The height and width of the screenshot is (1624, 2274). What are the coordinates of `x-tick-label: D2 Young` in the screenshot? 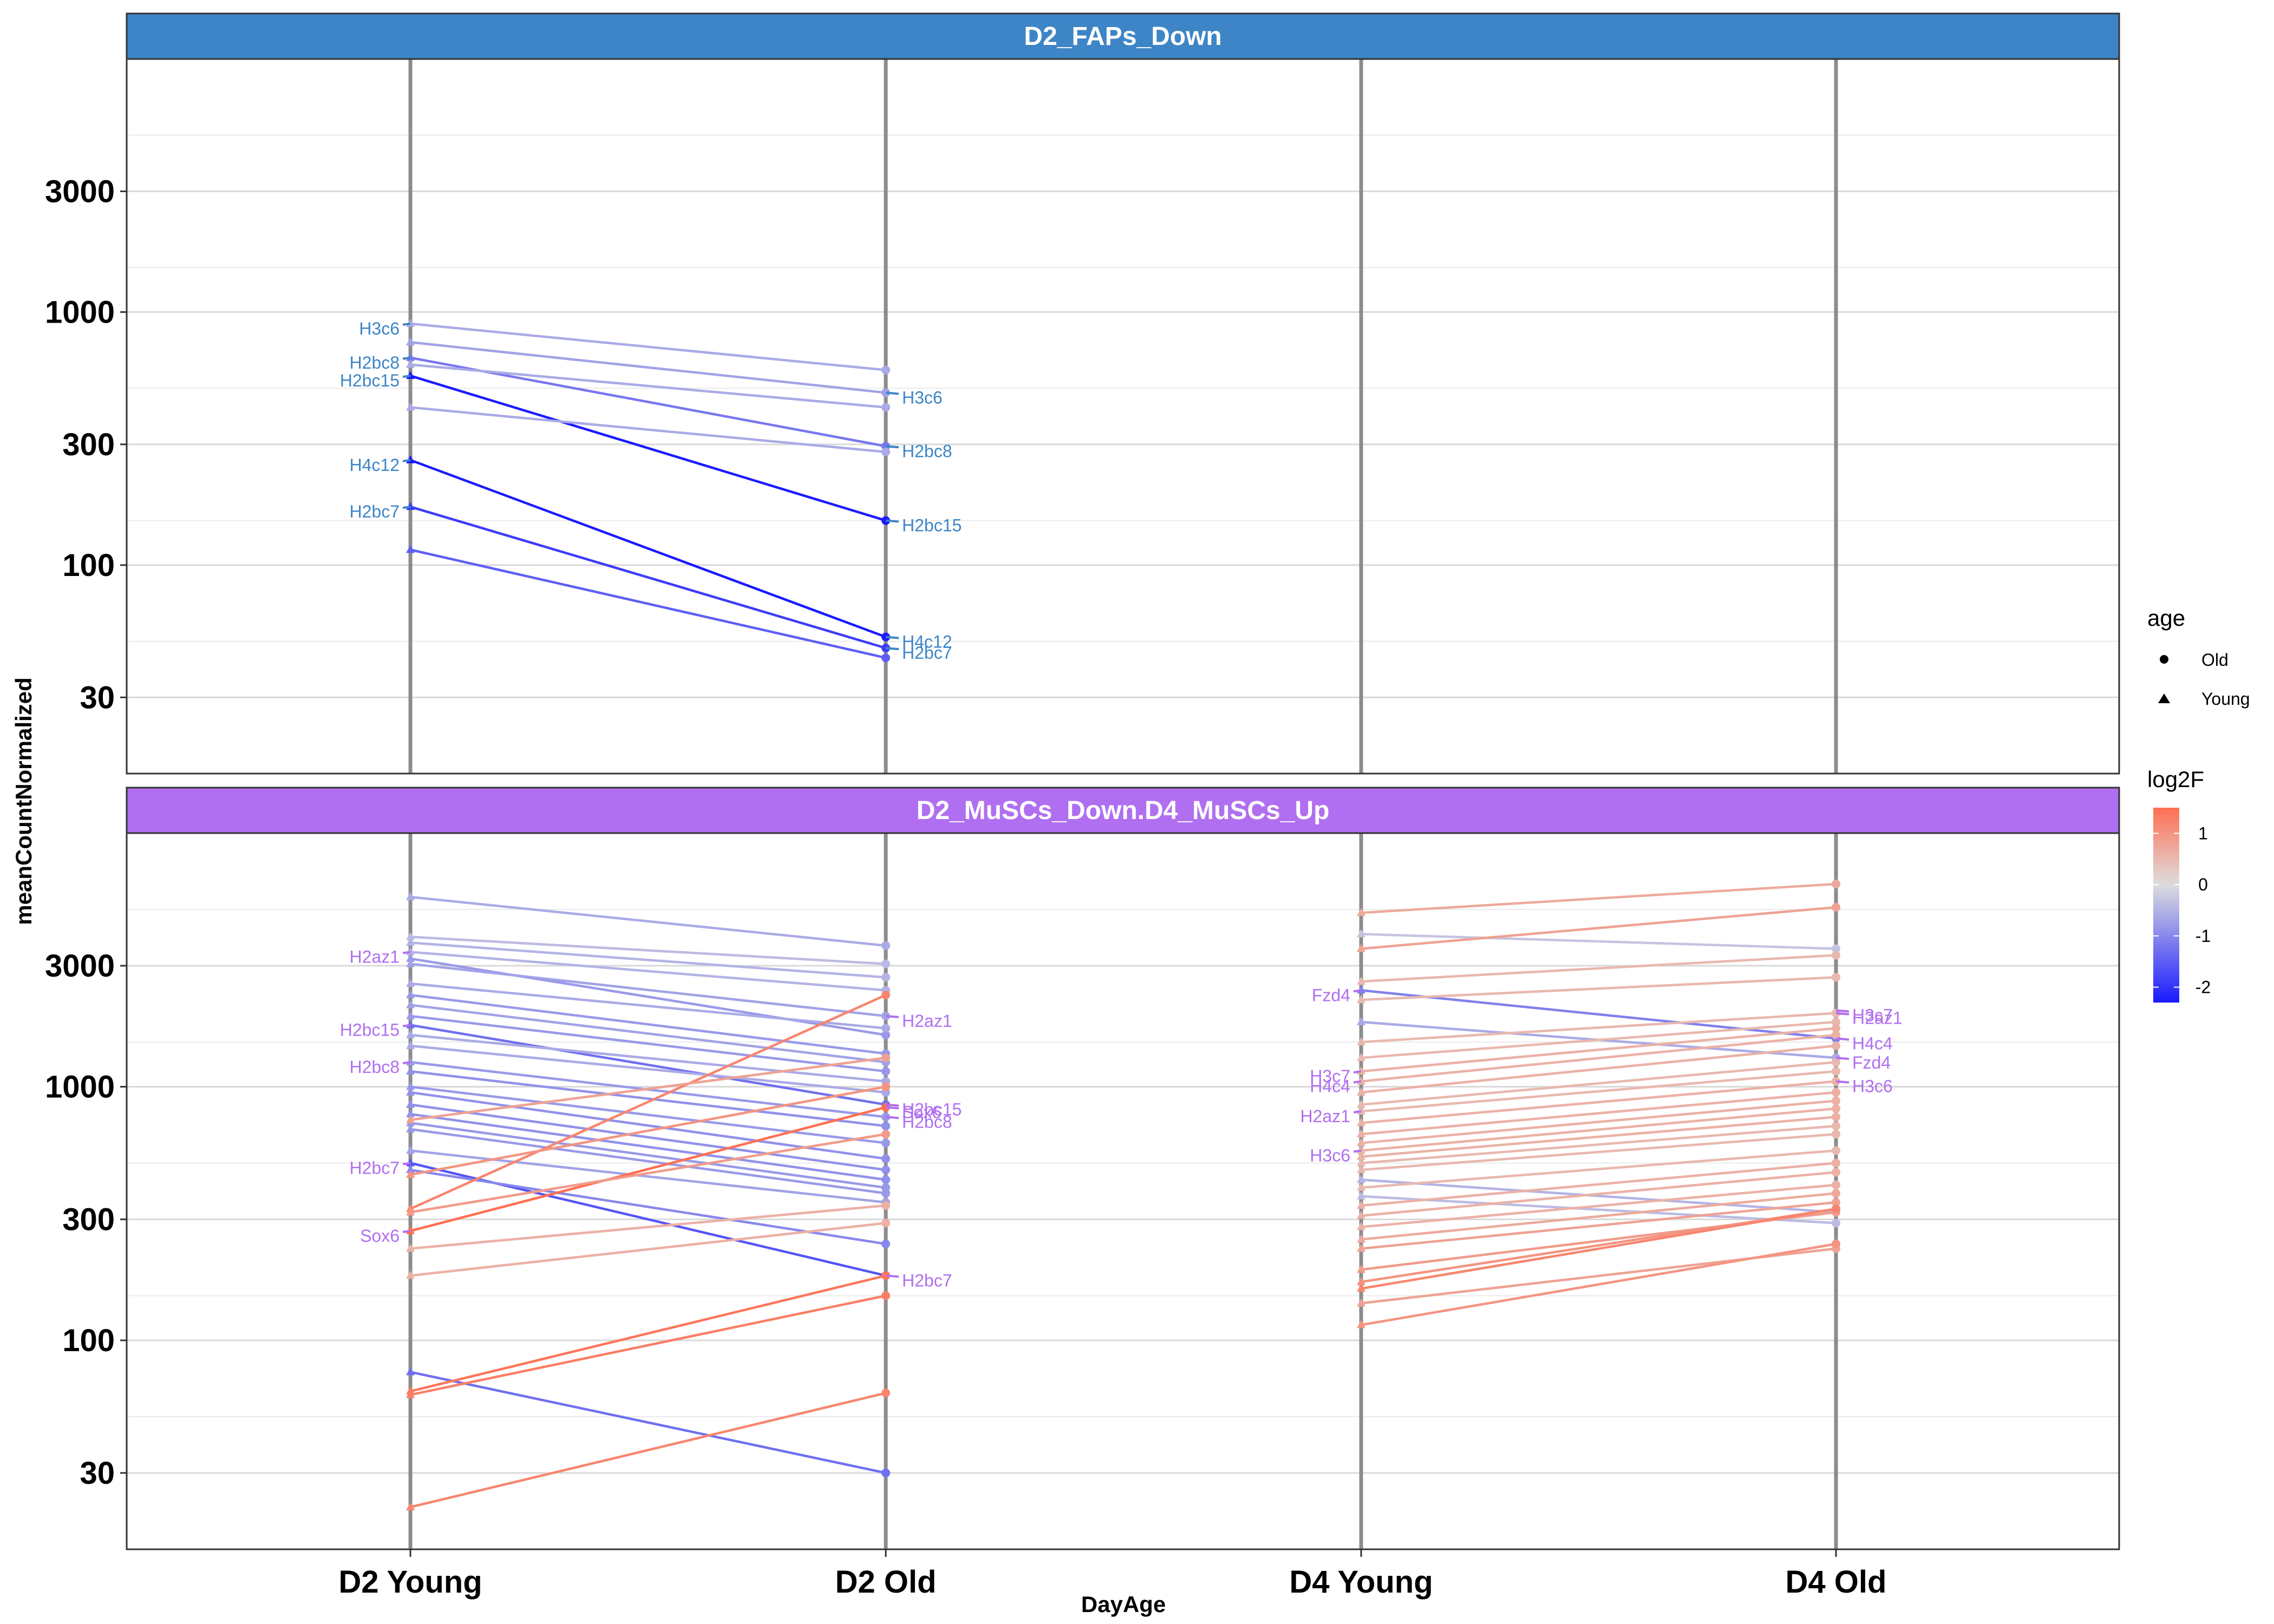 It's located at (410, 1582).